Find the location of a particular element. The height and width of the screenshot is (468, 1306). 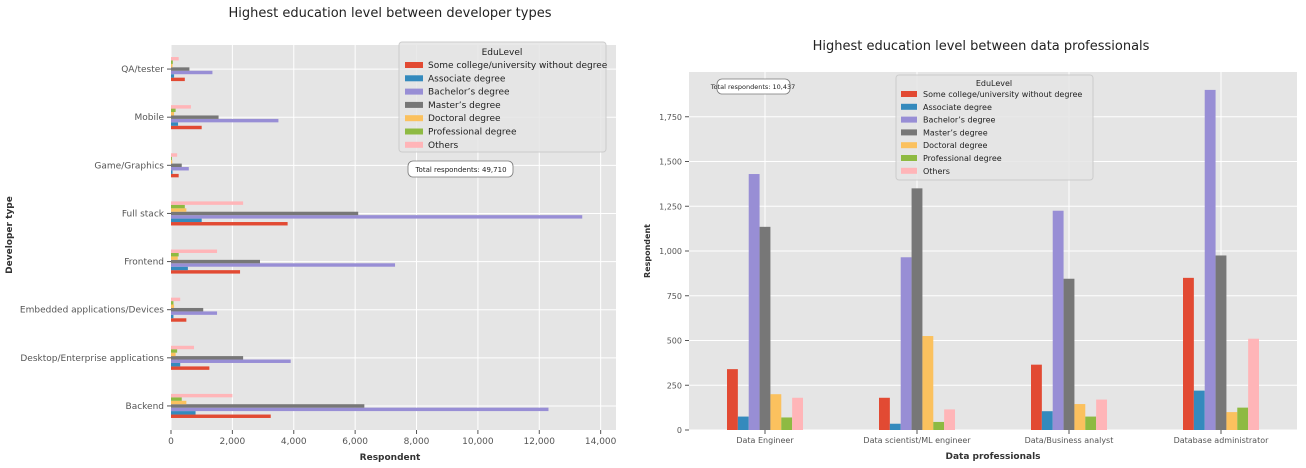

left-legend-label: Doctoral degree is located at coordinates (464, 119).